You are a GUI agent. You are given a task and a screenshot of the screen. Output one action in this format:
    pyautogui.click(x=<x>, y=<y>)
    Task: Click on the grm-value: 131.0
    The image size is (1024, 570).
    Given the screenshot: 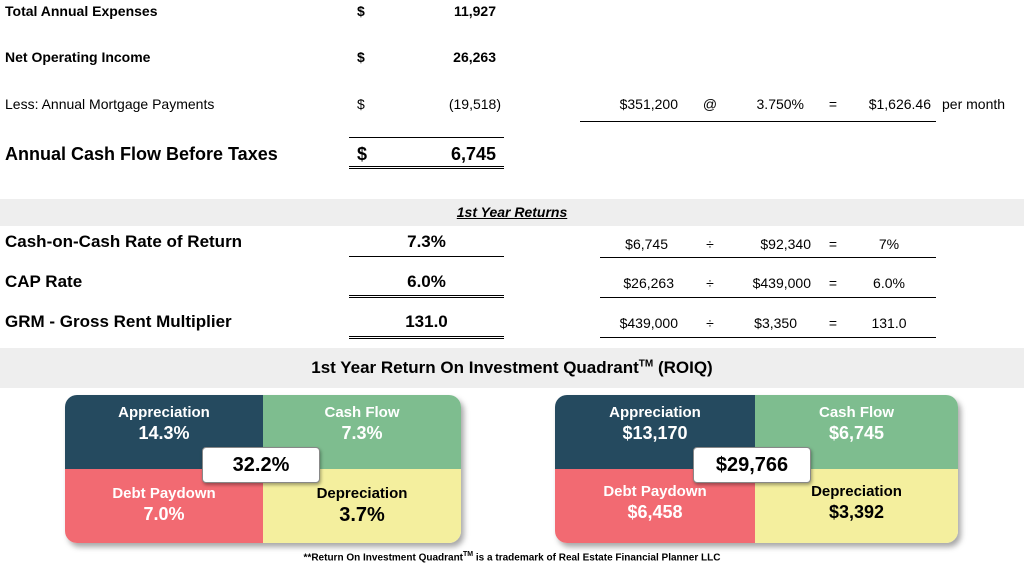 What is the action you would take?
    pyautogui.click(x=426, y=321)
    